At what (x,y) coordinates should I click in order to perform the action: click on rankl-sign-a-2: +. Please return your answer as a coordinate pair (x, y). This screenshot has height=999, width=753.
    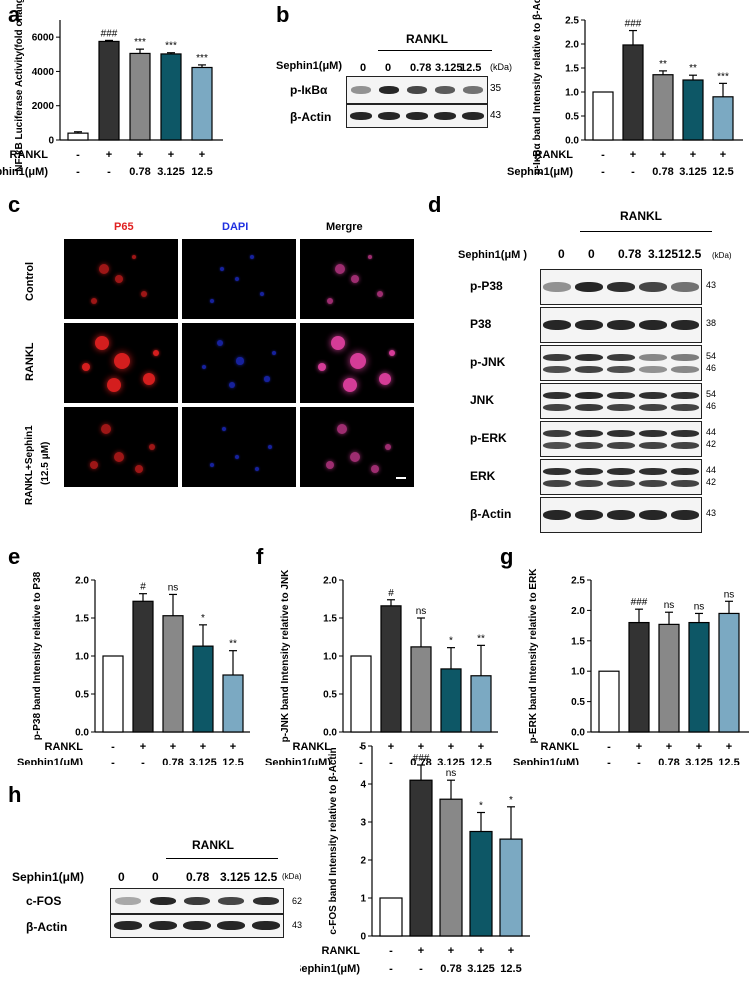
    Looking at the image, I should click on (140, 155).